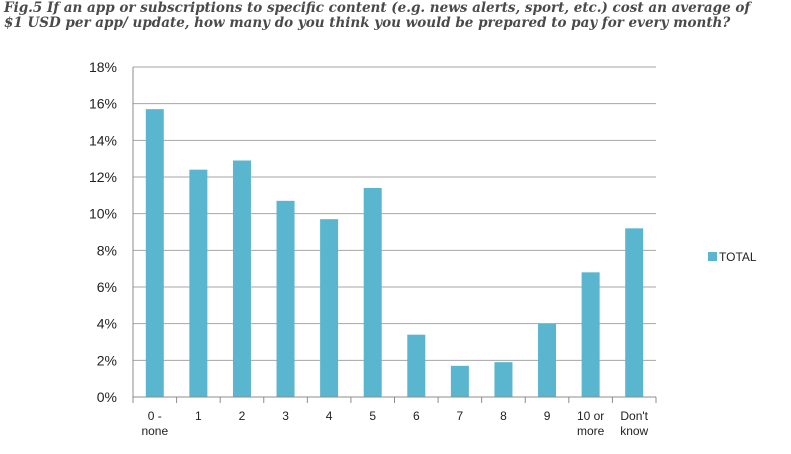  Describe the element at coordinates (416, 416) in the screenshot. I see `x-tick-label: 6` at that location.